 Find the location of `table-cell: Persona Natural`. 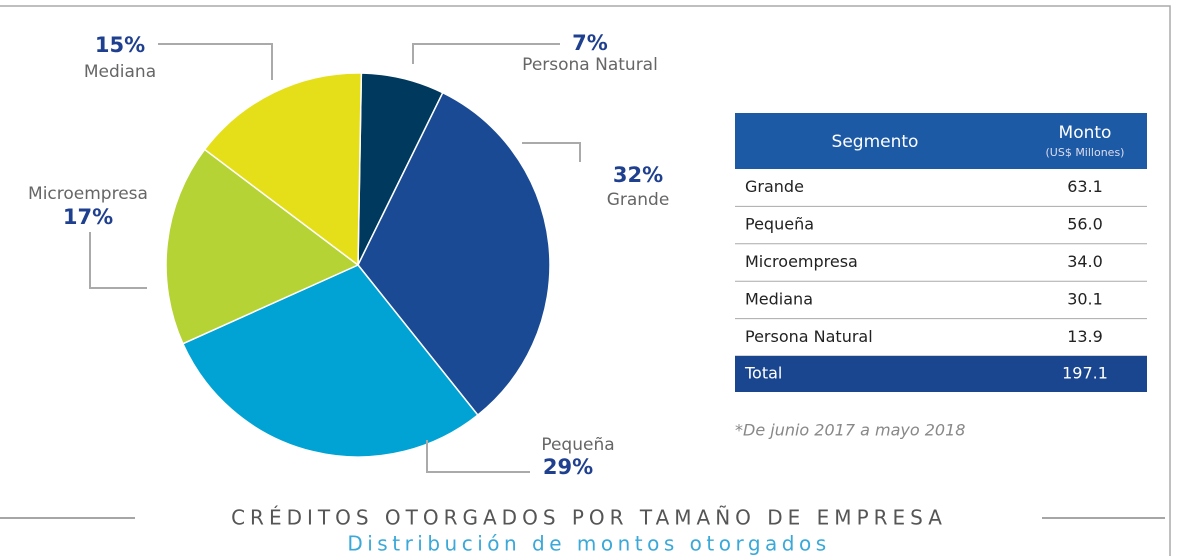

table-cell: Persona Natural is located at coordinates (809, 336).